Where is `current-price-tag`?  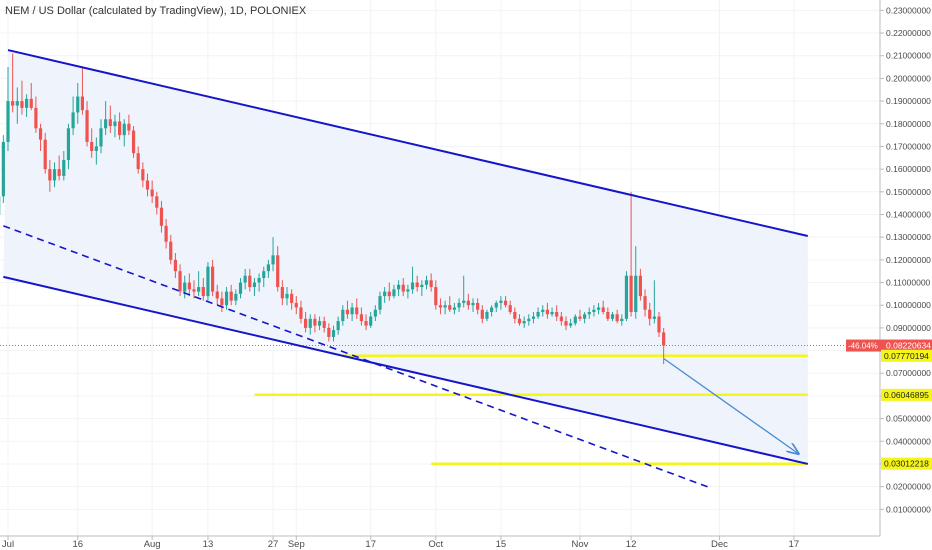
current-price-tag is located at coordinates (889, 345).